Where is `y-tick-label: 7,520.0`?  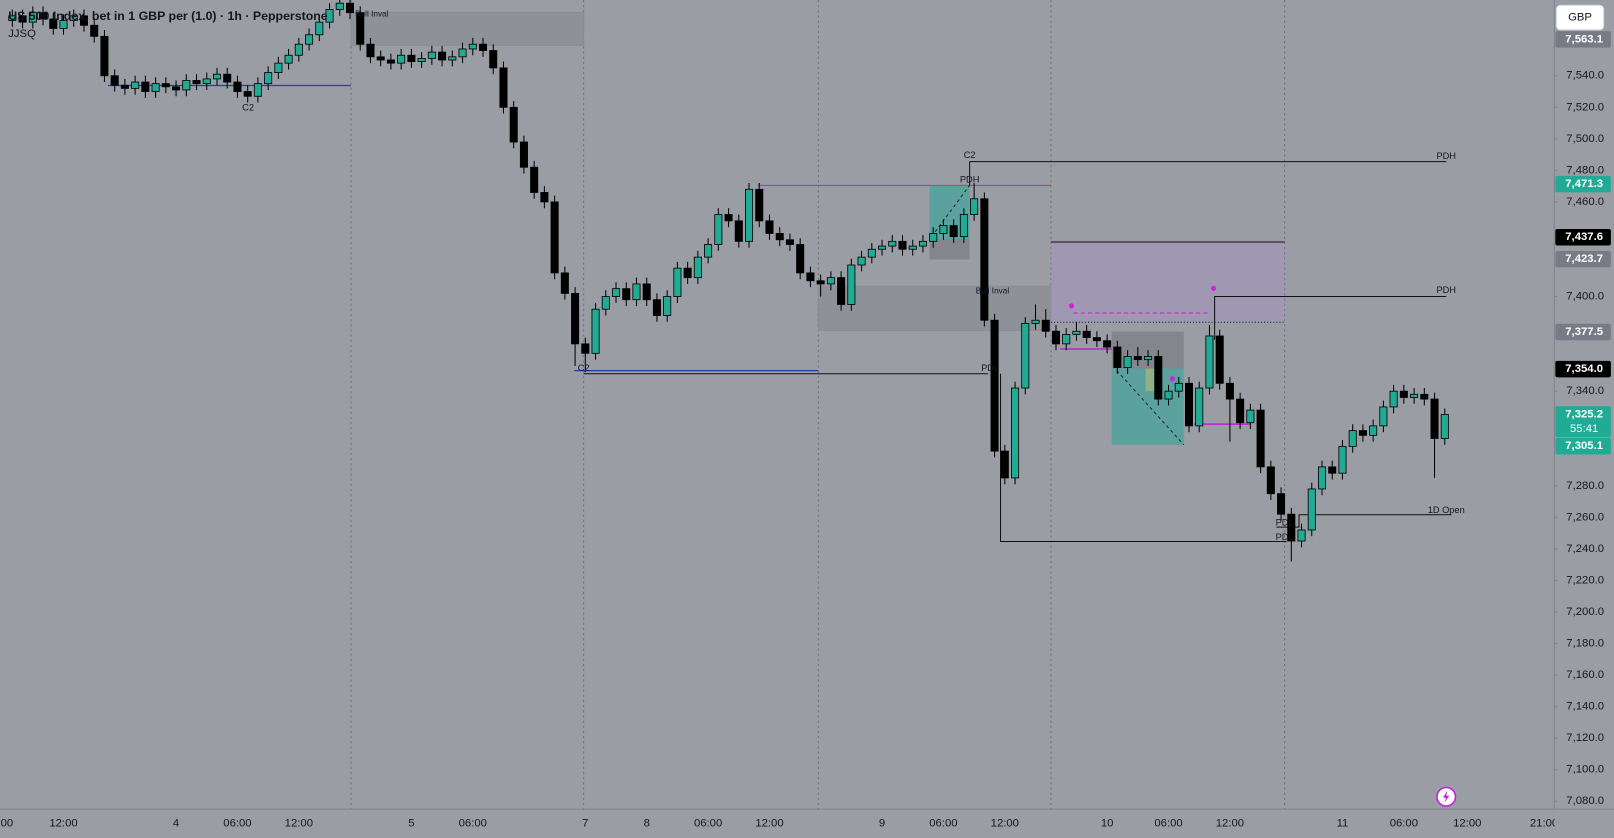 y-tick-label: 7,520.0 is located at coordinates (1585, 107).